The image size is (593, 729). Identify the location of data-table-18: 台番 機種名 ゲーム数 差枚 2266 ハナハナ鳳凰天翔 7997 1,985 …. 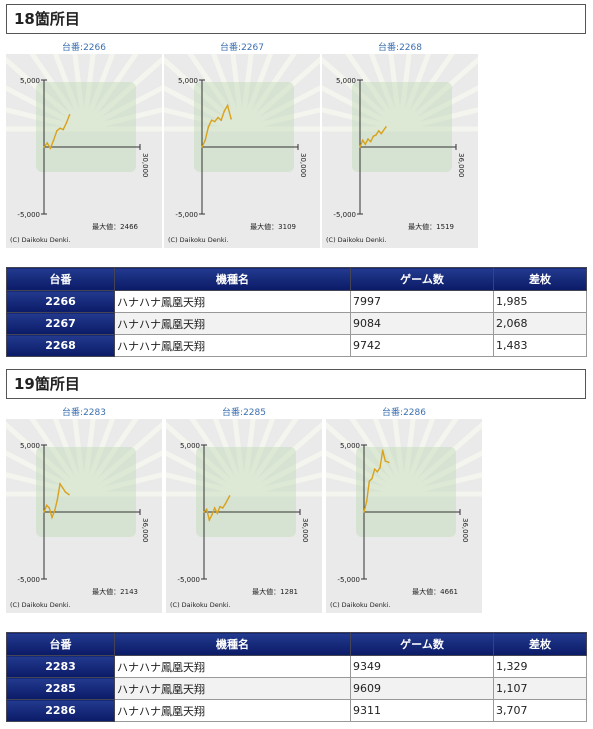
(296, 312).